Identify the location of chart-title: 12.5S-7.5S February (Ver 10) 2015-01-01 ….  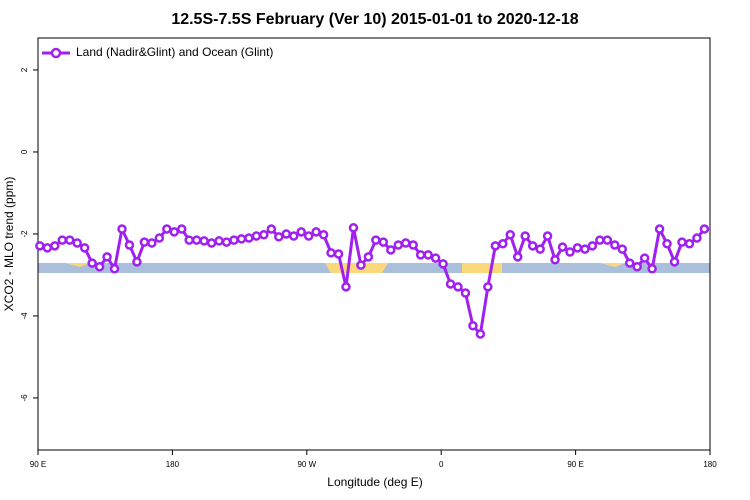
(374, 19).